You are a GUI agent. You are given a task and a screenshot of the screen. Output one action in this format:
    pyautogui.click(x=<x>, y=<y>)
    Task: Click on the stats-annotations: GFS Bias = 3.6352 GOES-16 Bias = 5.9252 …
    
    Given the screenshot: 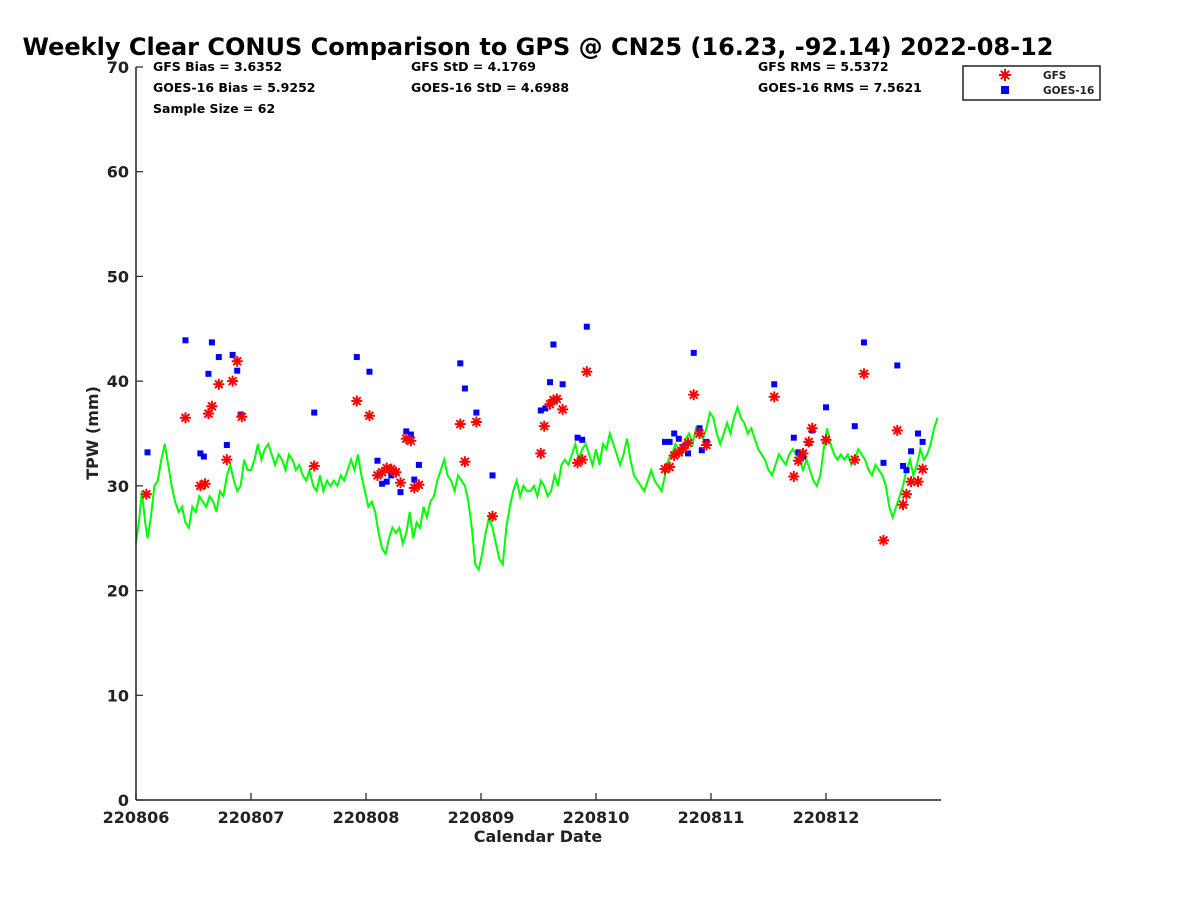 What is the action you would take?
    pyautogui.click(x=537, y=87)
    